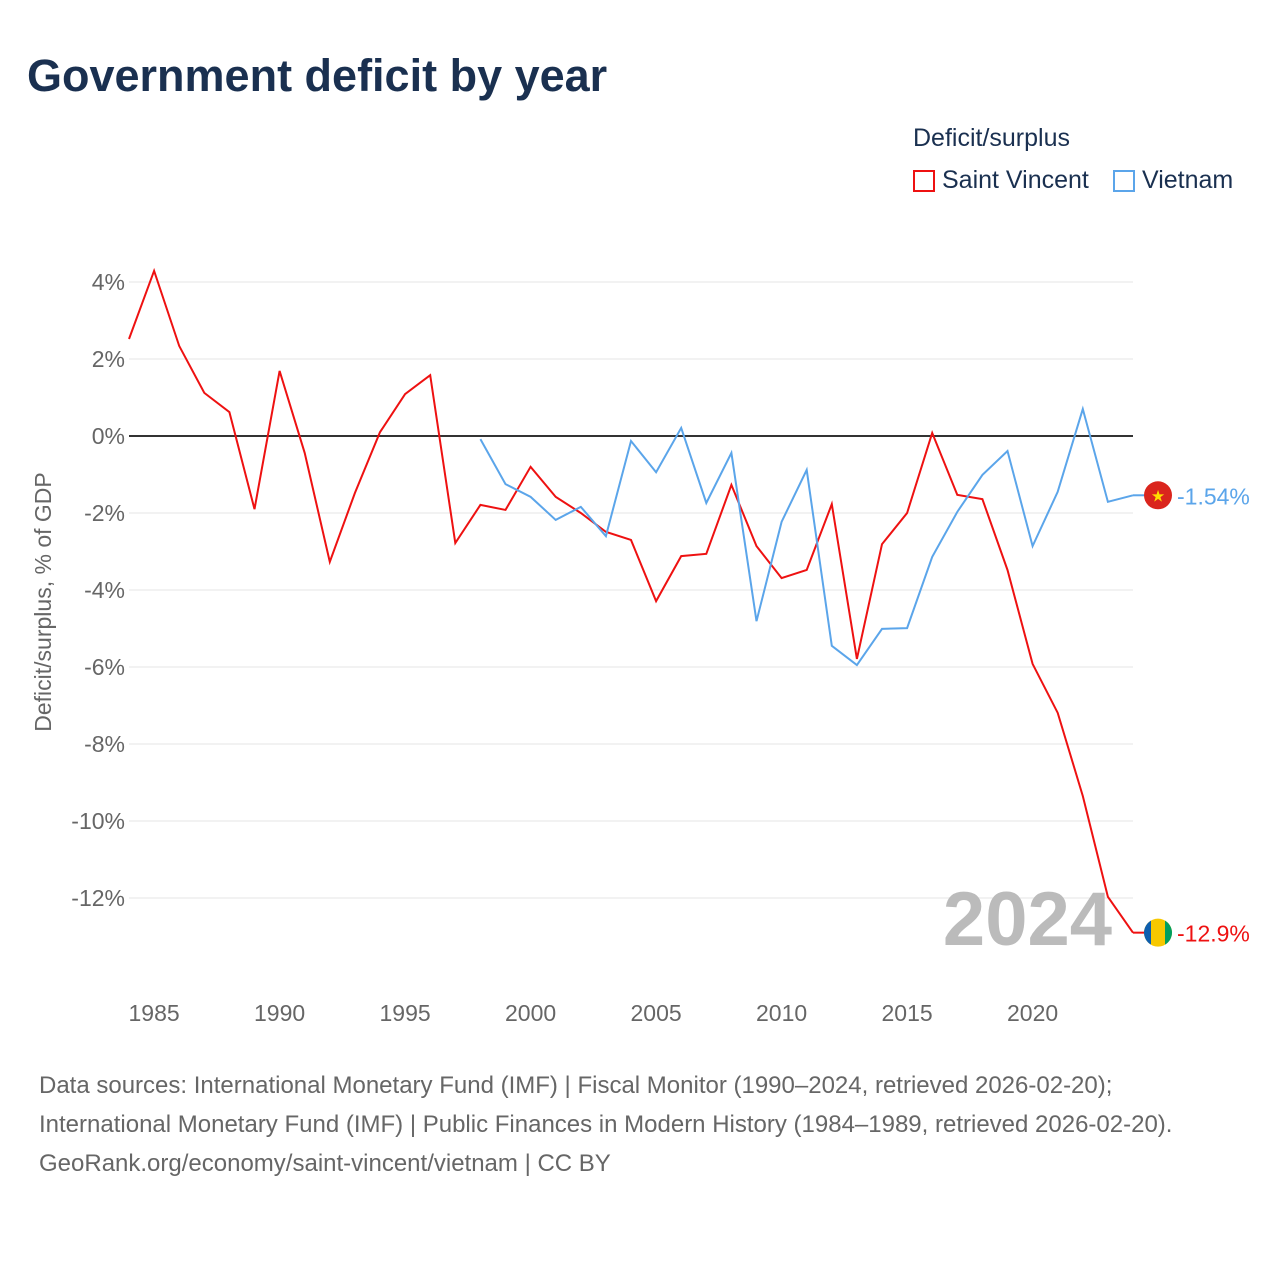 The width and height of the screenshot is (1280, 1280). I want to click on legend-item-saint-vincent: Saint Vincent, so click(1001, 180).